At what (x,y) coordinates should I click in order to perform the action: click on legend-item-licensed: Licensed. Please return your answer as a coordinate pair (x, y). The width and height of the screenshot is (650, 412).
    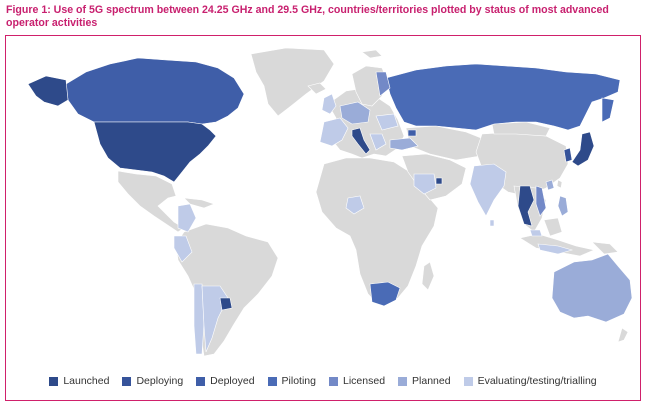
    Looking at the image, I should click on (357, 381).